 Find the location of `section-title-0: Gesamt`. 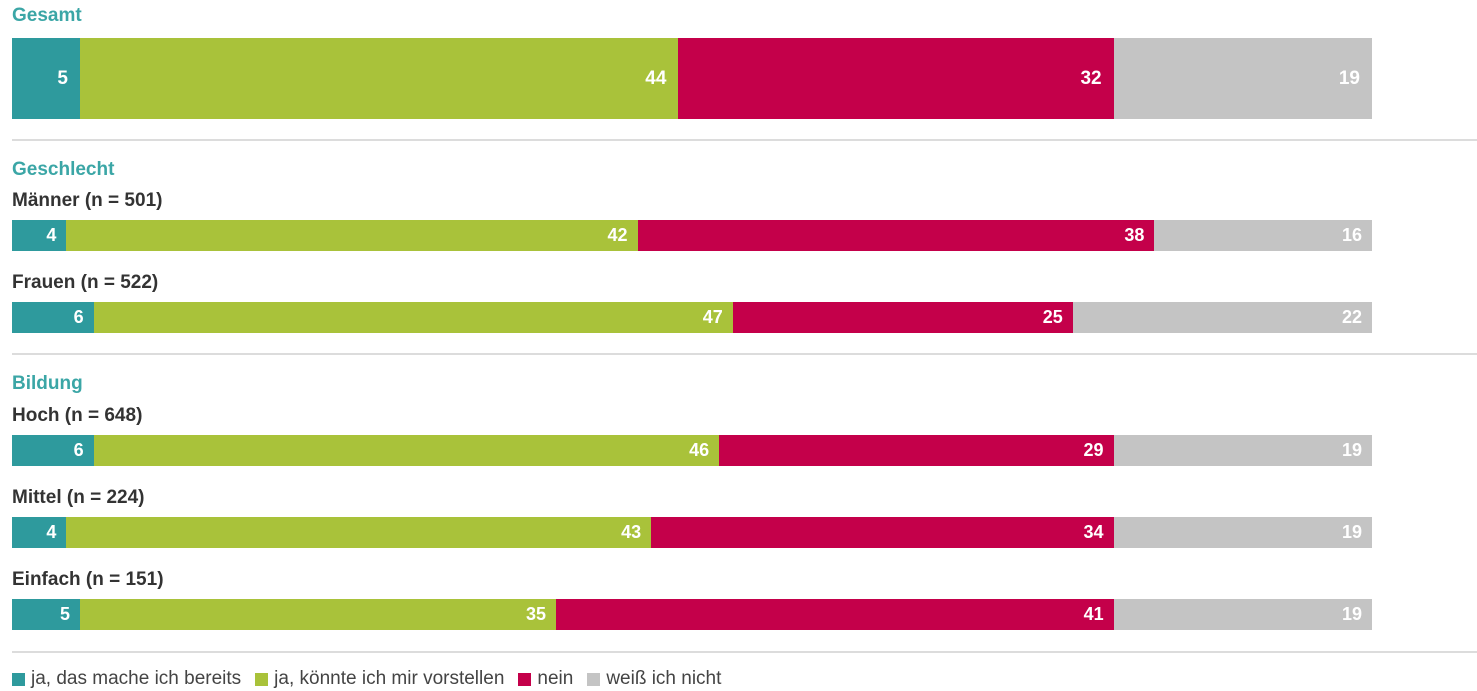

section-title-0: Gesamt is located at coordinates (47, 15).